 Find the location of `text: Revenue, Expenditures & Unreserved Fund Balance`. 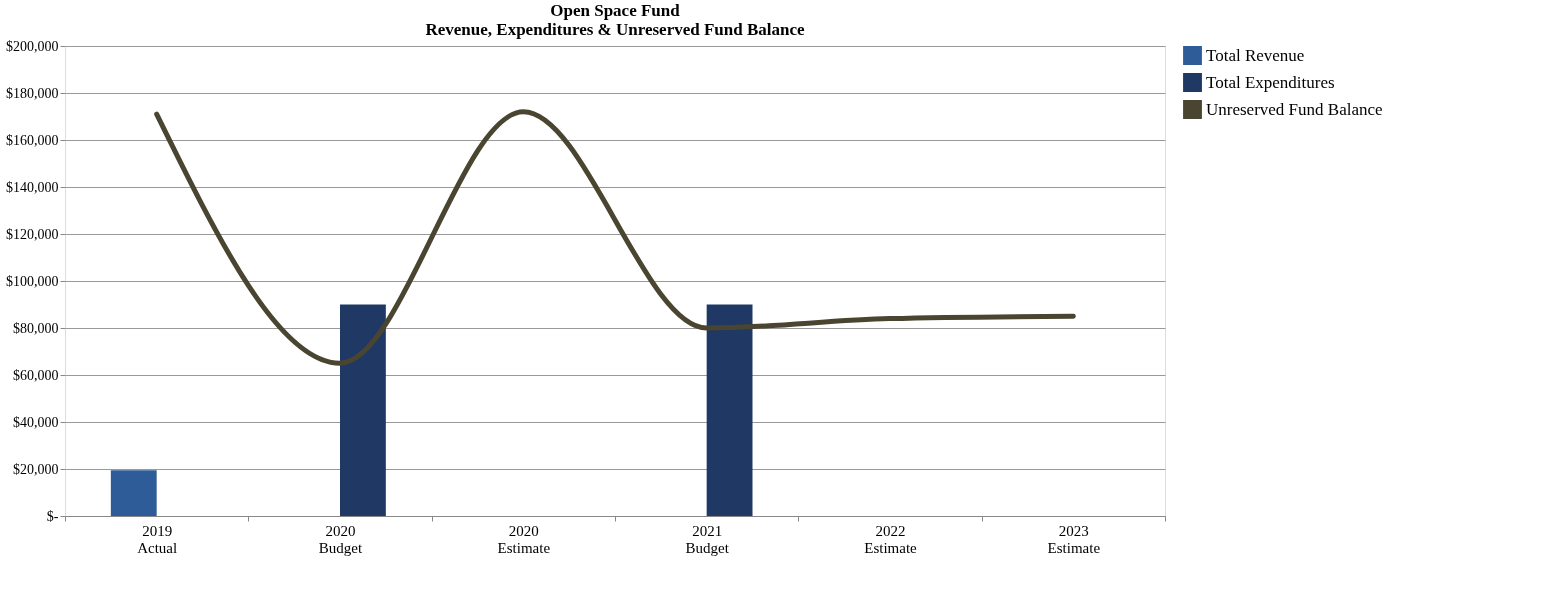

text: Revenue, Expenditures & Unreserved Fund Balance is located at coordinates (615, 29).